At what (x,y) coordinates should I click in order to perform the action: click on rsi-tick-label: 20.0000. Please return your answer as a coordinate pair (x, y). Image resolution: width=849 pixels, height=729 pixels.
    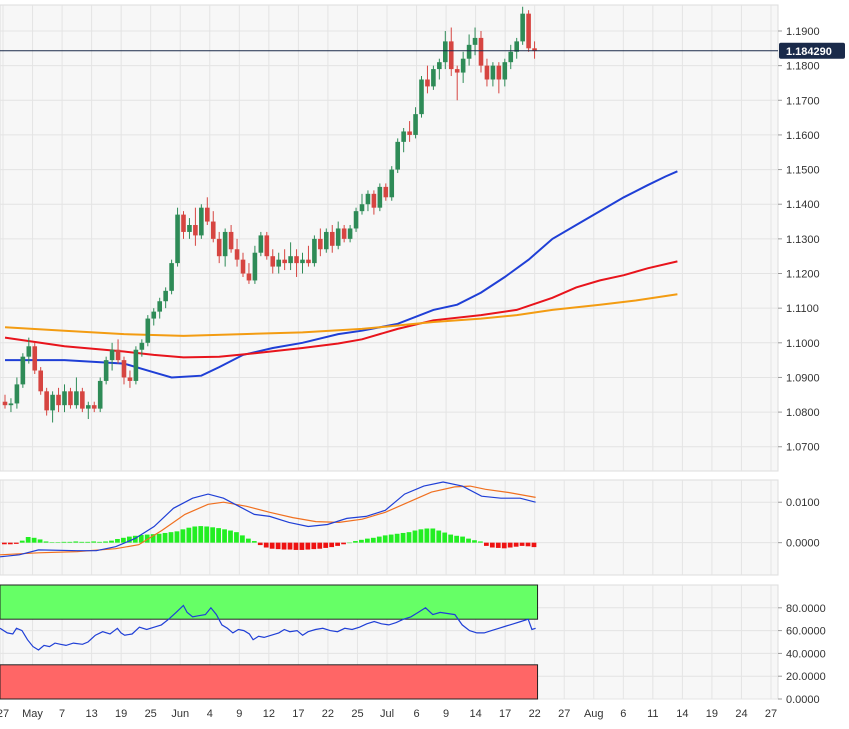
    Looking at the image, I should click on (806, 677).